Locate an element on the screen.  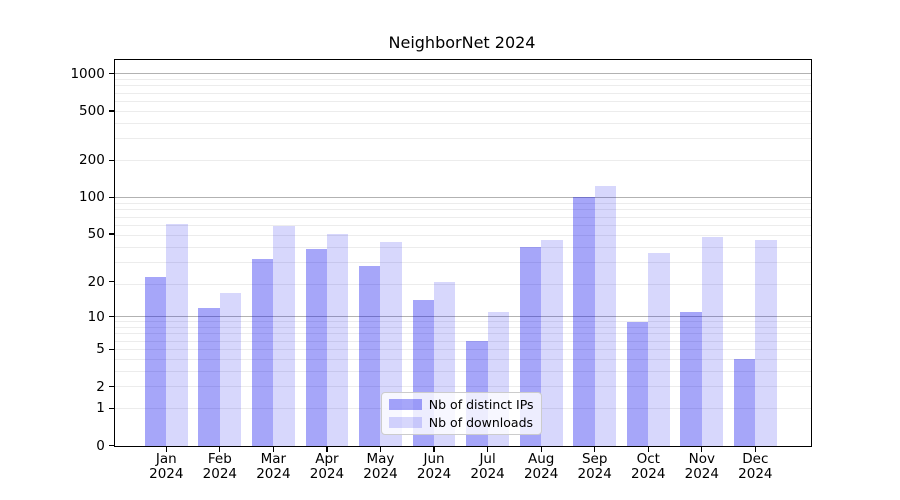
x-tick-label: Sep 2024 is located at coordinates (594, 466).